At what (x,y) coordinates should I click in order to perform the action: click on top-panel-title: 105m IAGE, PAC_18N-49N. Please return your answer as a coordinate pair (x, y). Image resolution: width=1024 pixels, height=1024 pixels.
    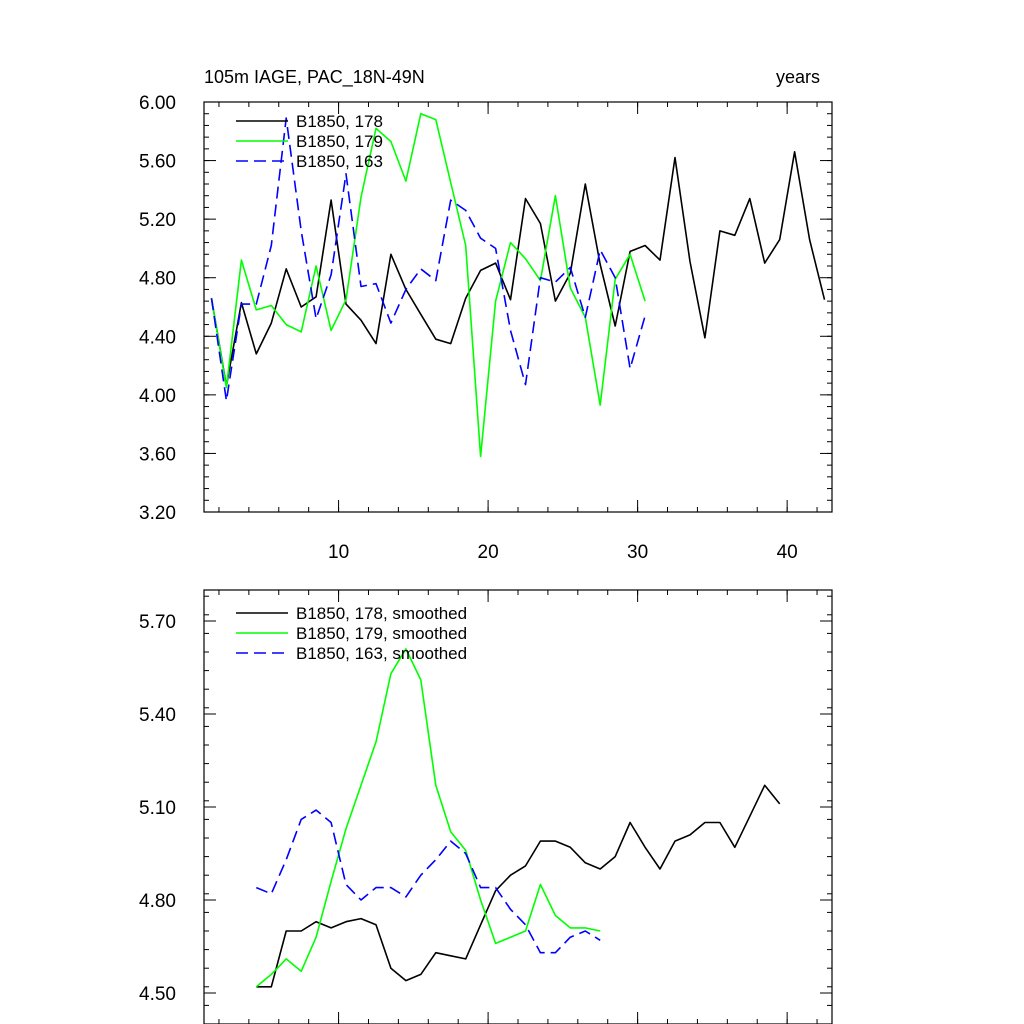
    Looking at the image, I should click on (314, 77).